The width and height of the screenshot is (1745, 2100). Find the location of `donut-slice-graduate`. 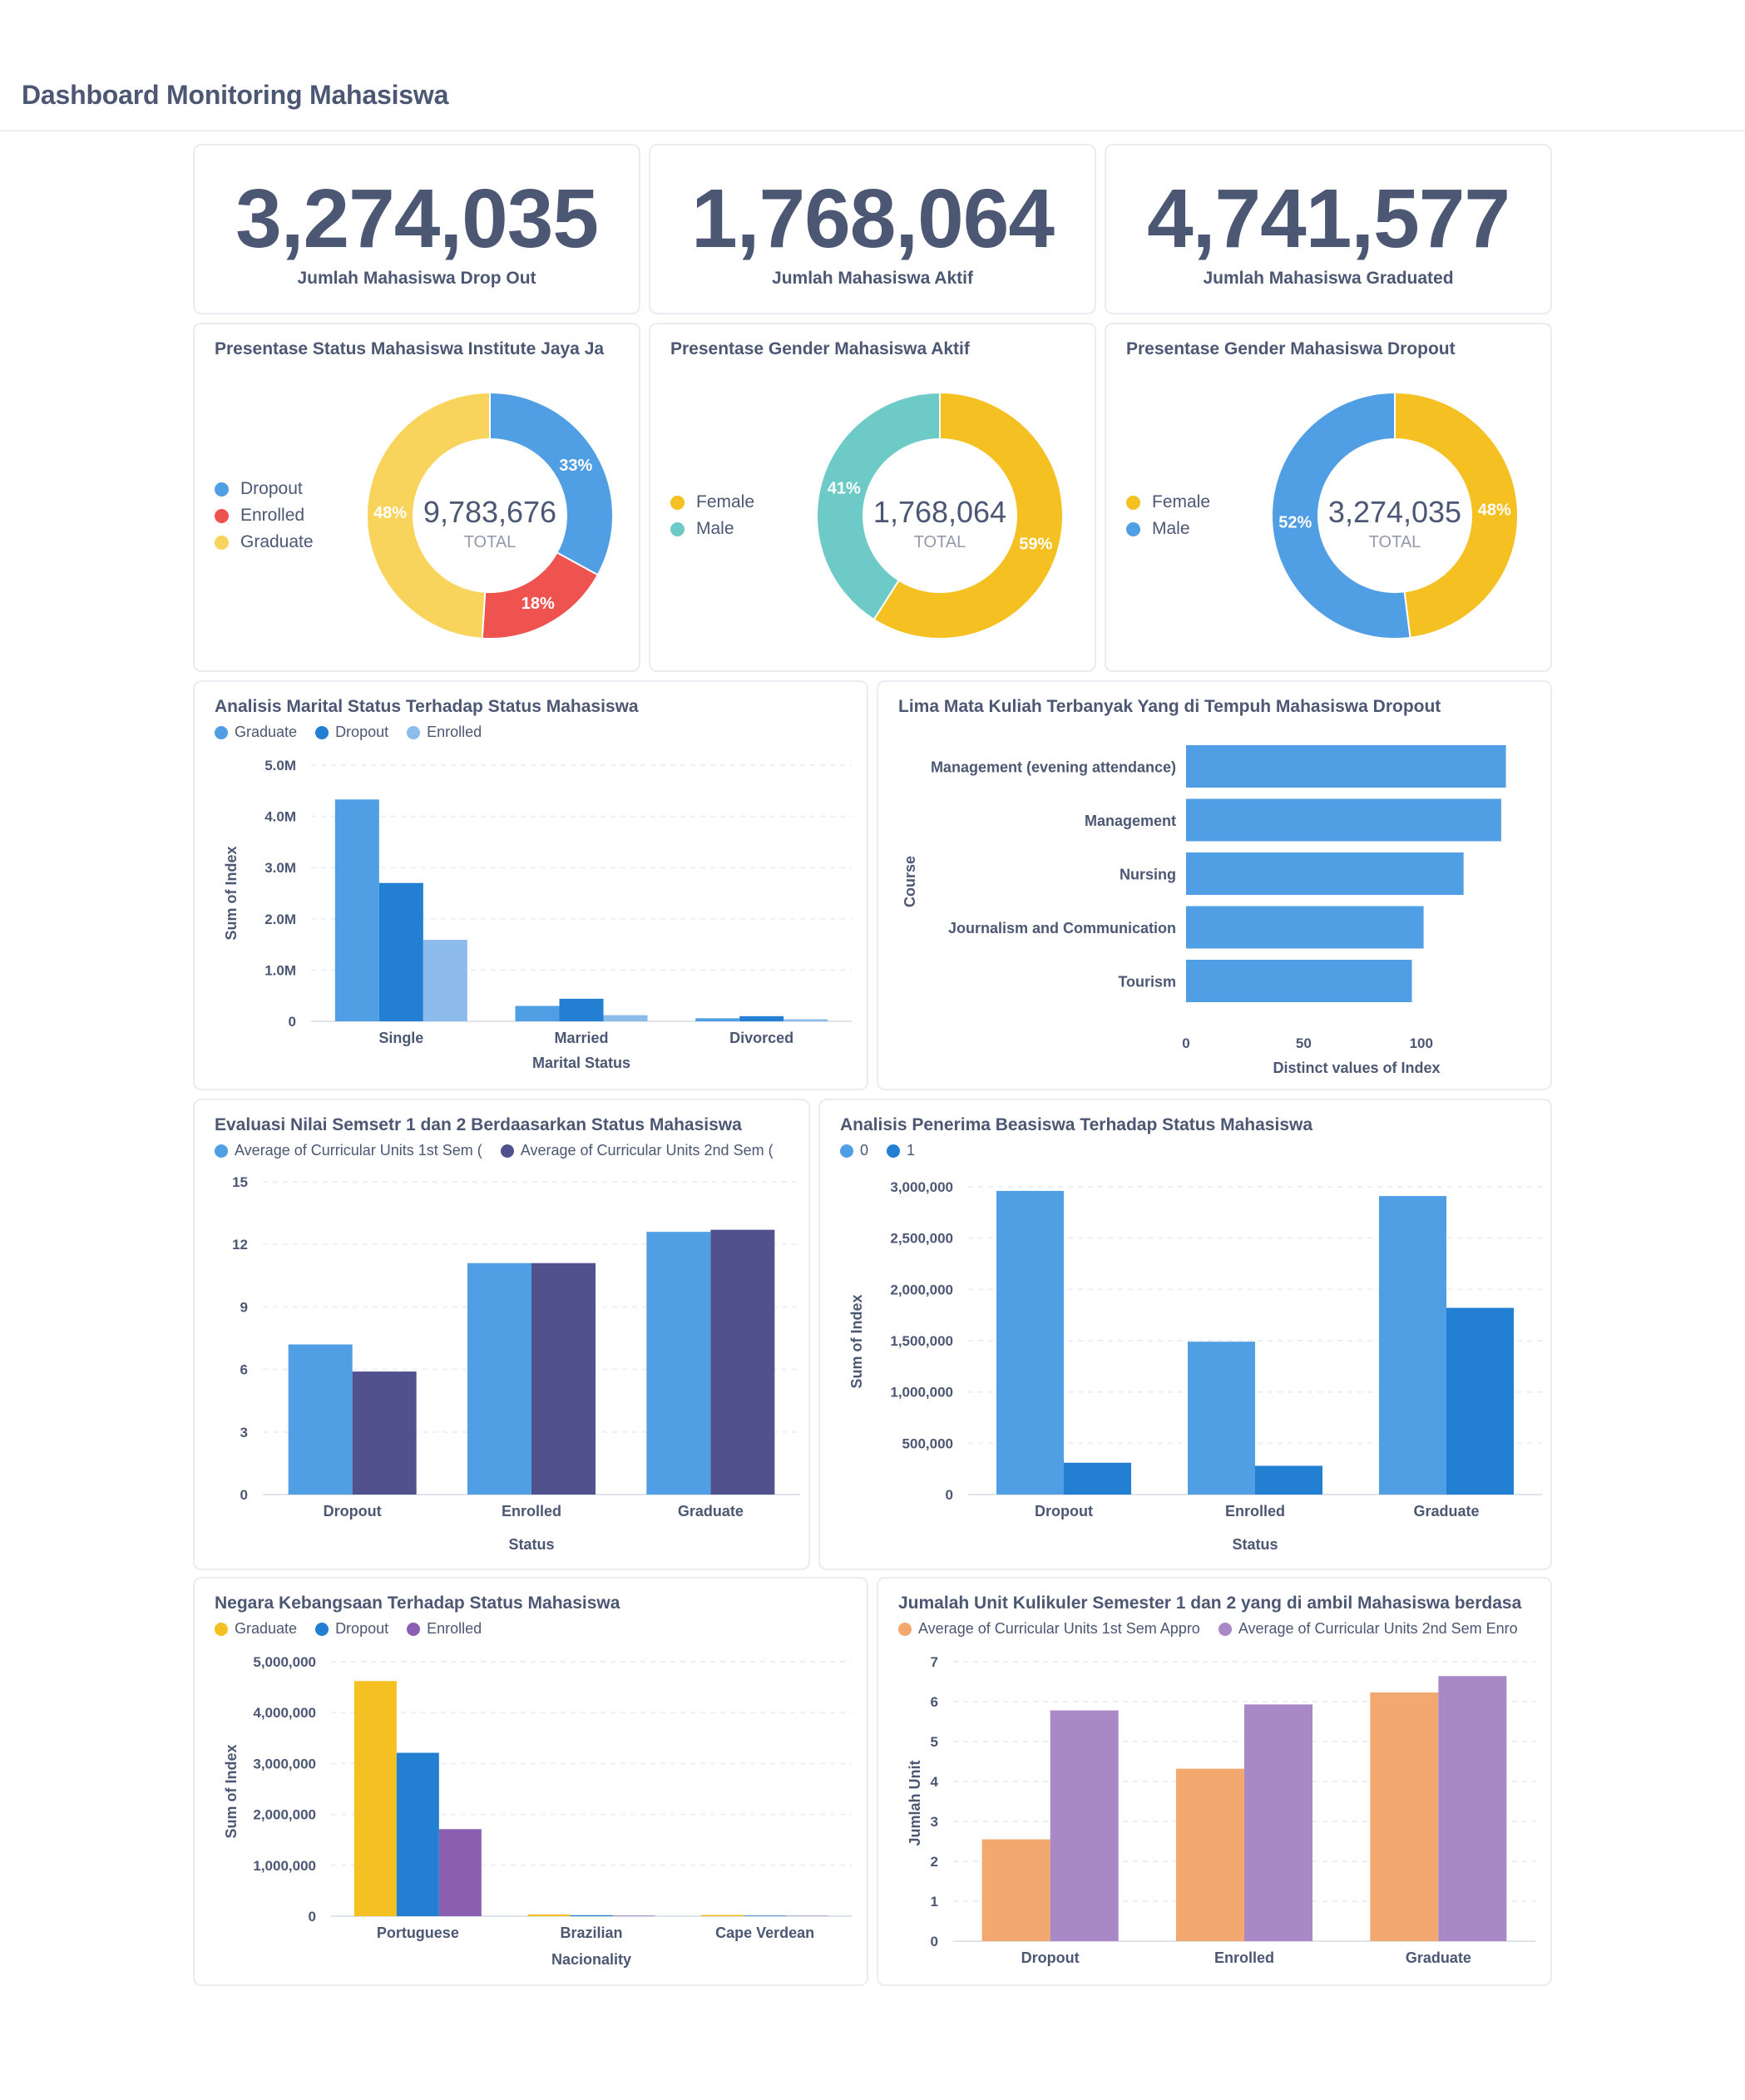

donut-slice-graduate is located at coordinates (428, 515).